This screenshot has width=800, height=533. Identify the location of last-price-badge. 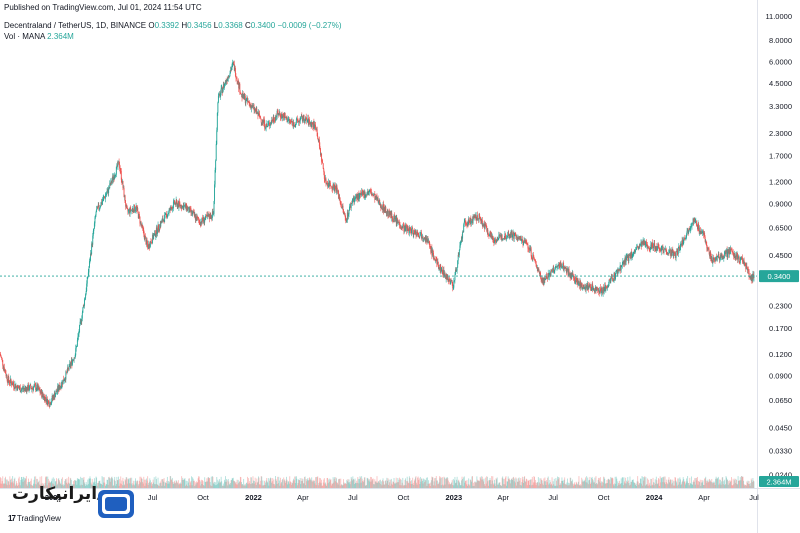
(779, 276).